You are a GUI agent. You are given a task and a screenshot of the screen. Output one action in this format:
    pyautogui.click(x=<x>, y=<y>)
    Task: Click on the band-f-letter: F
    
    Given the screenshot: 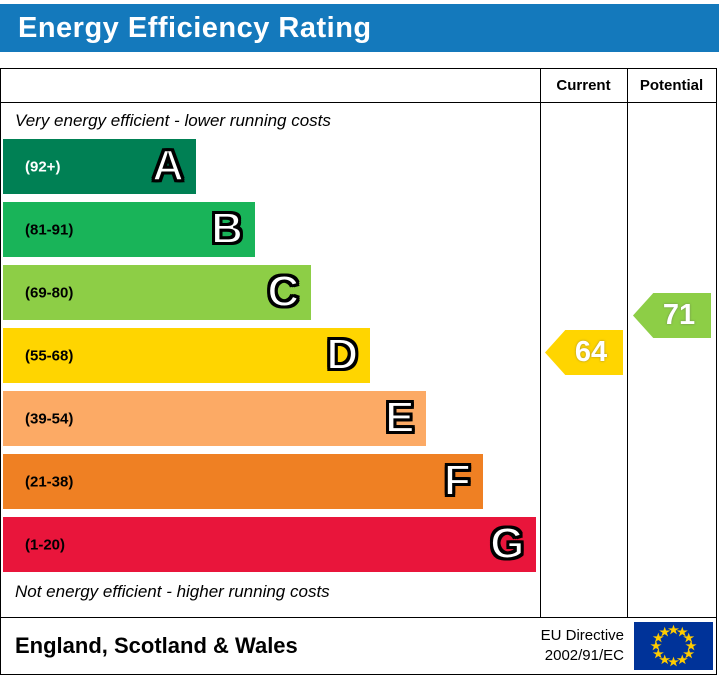 What is the action you would take?
    pyautogui.click(x=457, y=480)
    